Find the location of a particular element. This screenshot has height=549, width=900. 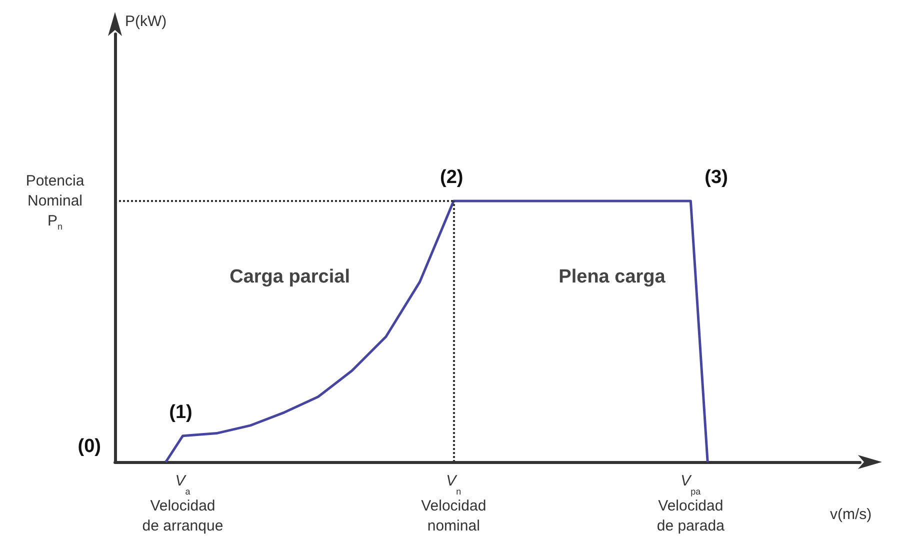

annotation: (1) is located at coordinates (180, 412).